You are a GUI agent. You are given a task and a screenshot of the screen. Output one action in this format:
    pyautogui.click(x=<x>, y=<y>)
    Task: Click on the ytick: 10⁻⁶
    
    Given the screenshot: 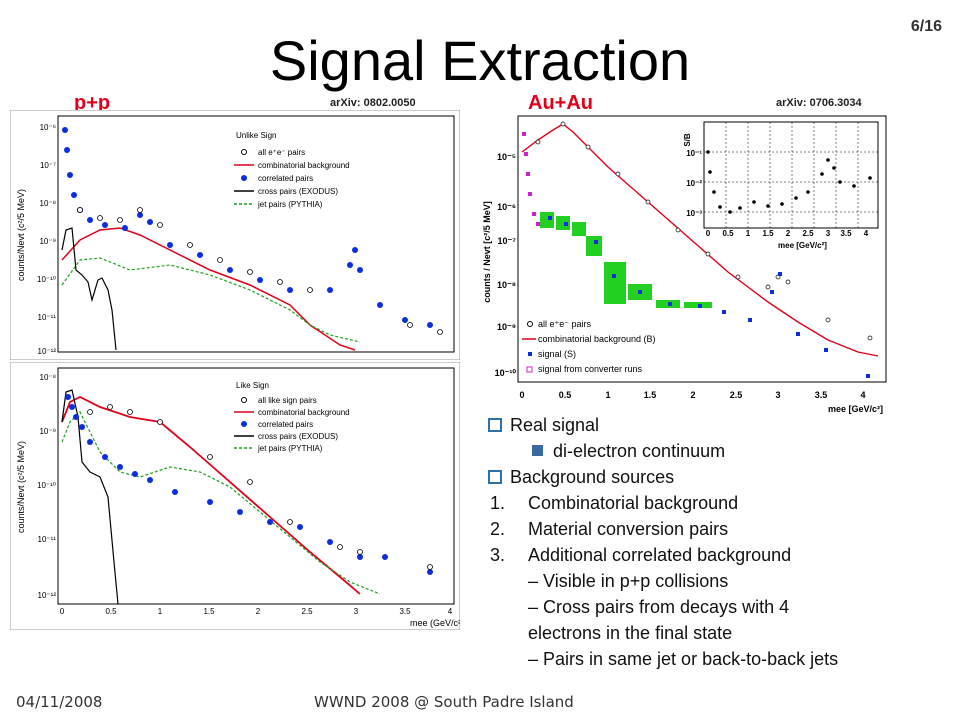 What is the action you would take?
    pyautogui.click(x=506, y=207)
    